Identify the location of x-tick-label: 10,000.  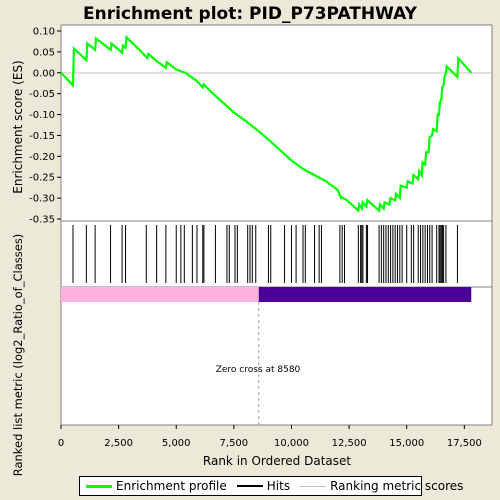
(291, 443).